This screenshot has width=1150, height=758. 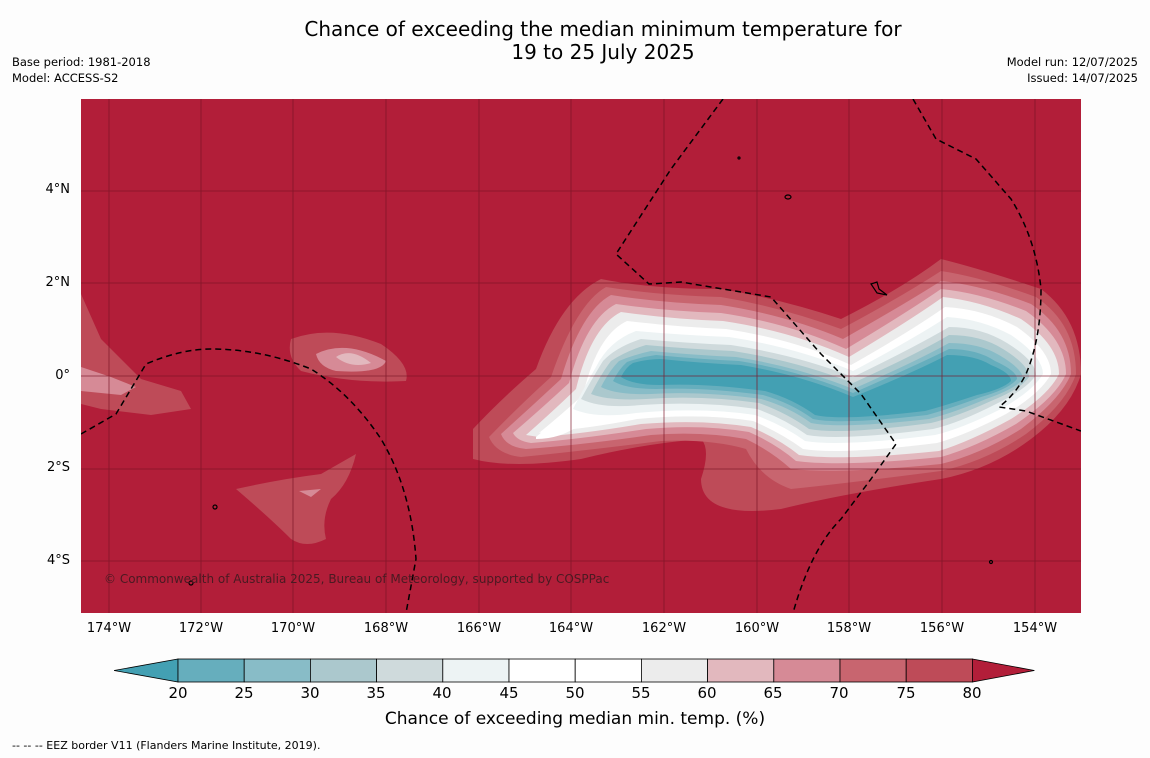 What do you see at coordinates (1072, 70) in the screenshot?
I see `metadata-right: Model run: 12/07/2025 Issued: 14/07/2025` at bounding box center [1072, 70].